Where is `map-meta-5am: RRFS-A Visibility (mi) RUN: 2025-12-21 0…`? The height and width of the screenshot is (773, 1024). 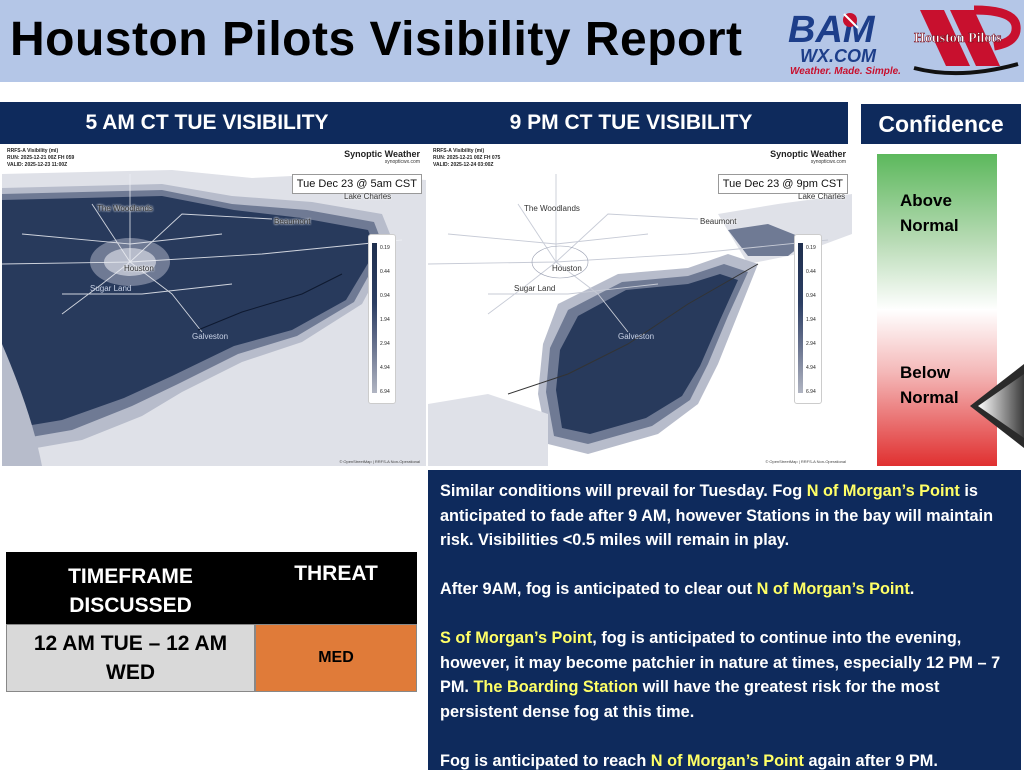
map-meta-5am: RRFS-A Visibility (mi) RUN: 2025-12-21 0… is located at coordinates (40, 158).